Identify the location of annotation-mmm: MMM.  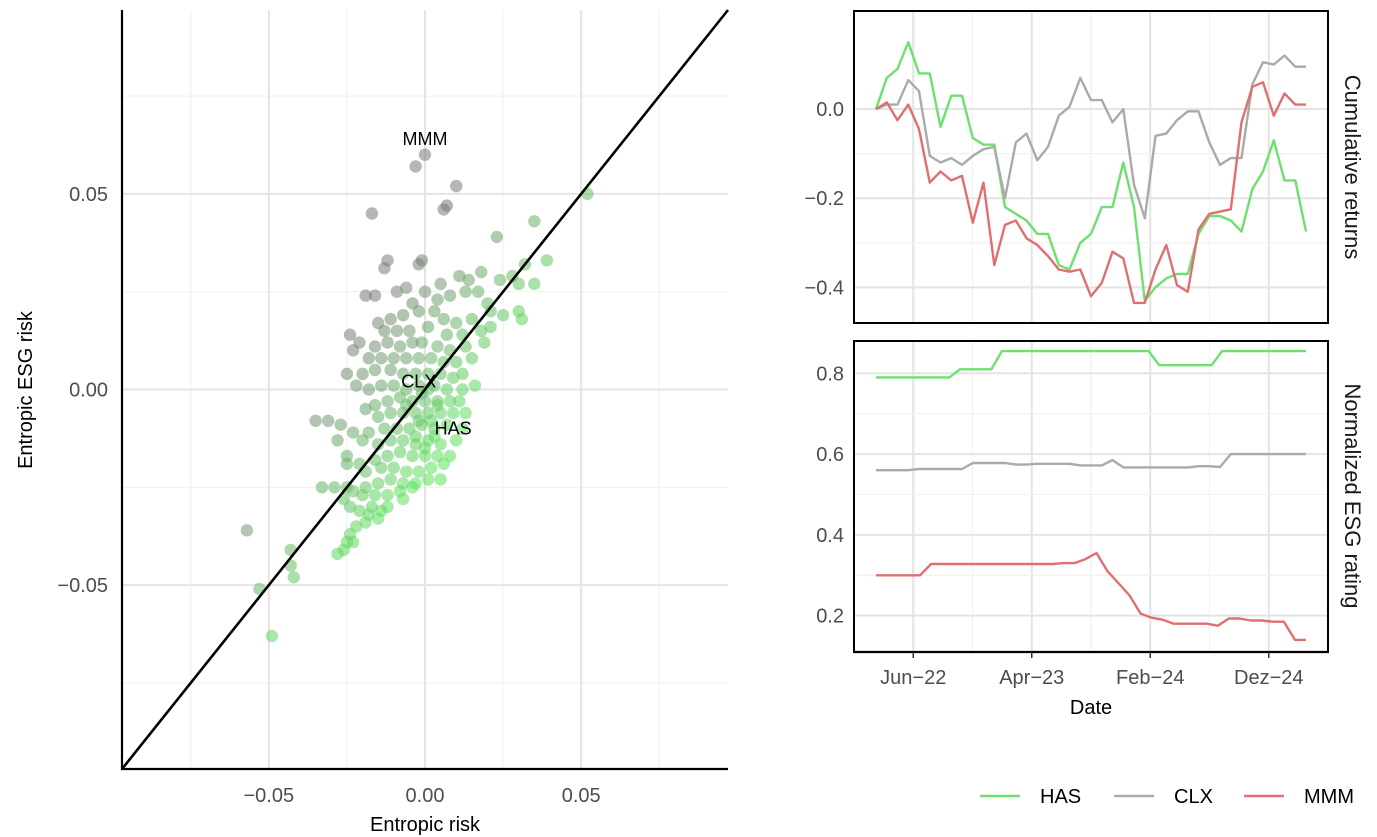
(425, 139).